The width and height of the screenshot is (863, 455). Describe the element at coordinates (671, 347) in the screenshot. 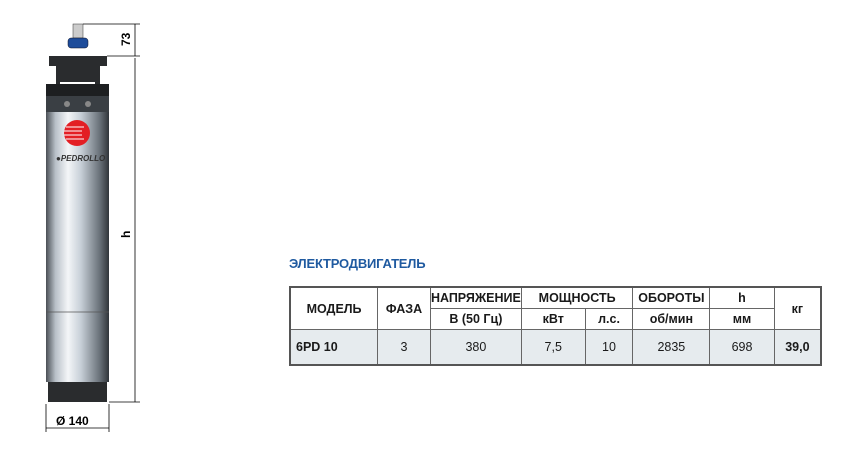

I see `cell-speed: 2835` at that location.